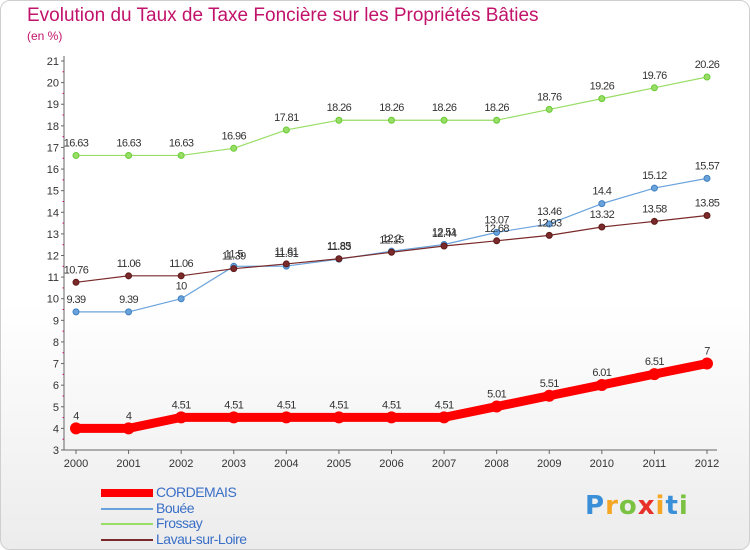 The height and width of the screenshot is (550, 750). What do you see at coordinates (179, 523) in the screenshot?
I see `legend-label: Frossay` at bounding box center [179, 523].